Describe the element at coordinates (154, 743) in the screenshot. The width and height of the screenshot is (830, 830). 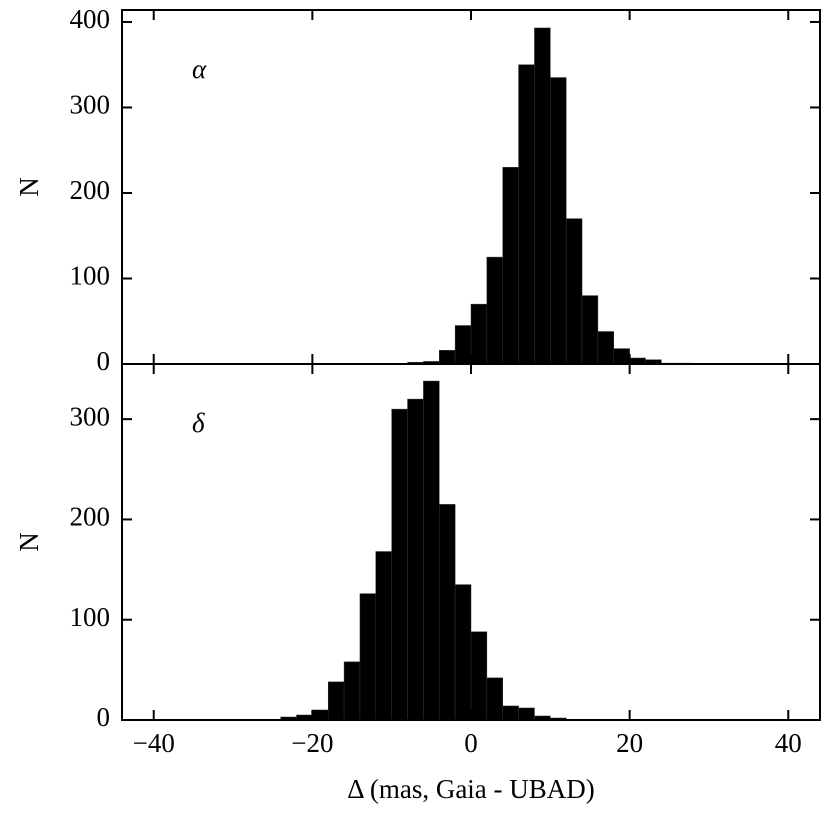
I see `x-tick-label: −40` at that location.